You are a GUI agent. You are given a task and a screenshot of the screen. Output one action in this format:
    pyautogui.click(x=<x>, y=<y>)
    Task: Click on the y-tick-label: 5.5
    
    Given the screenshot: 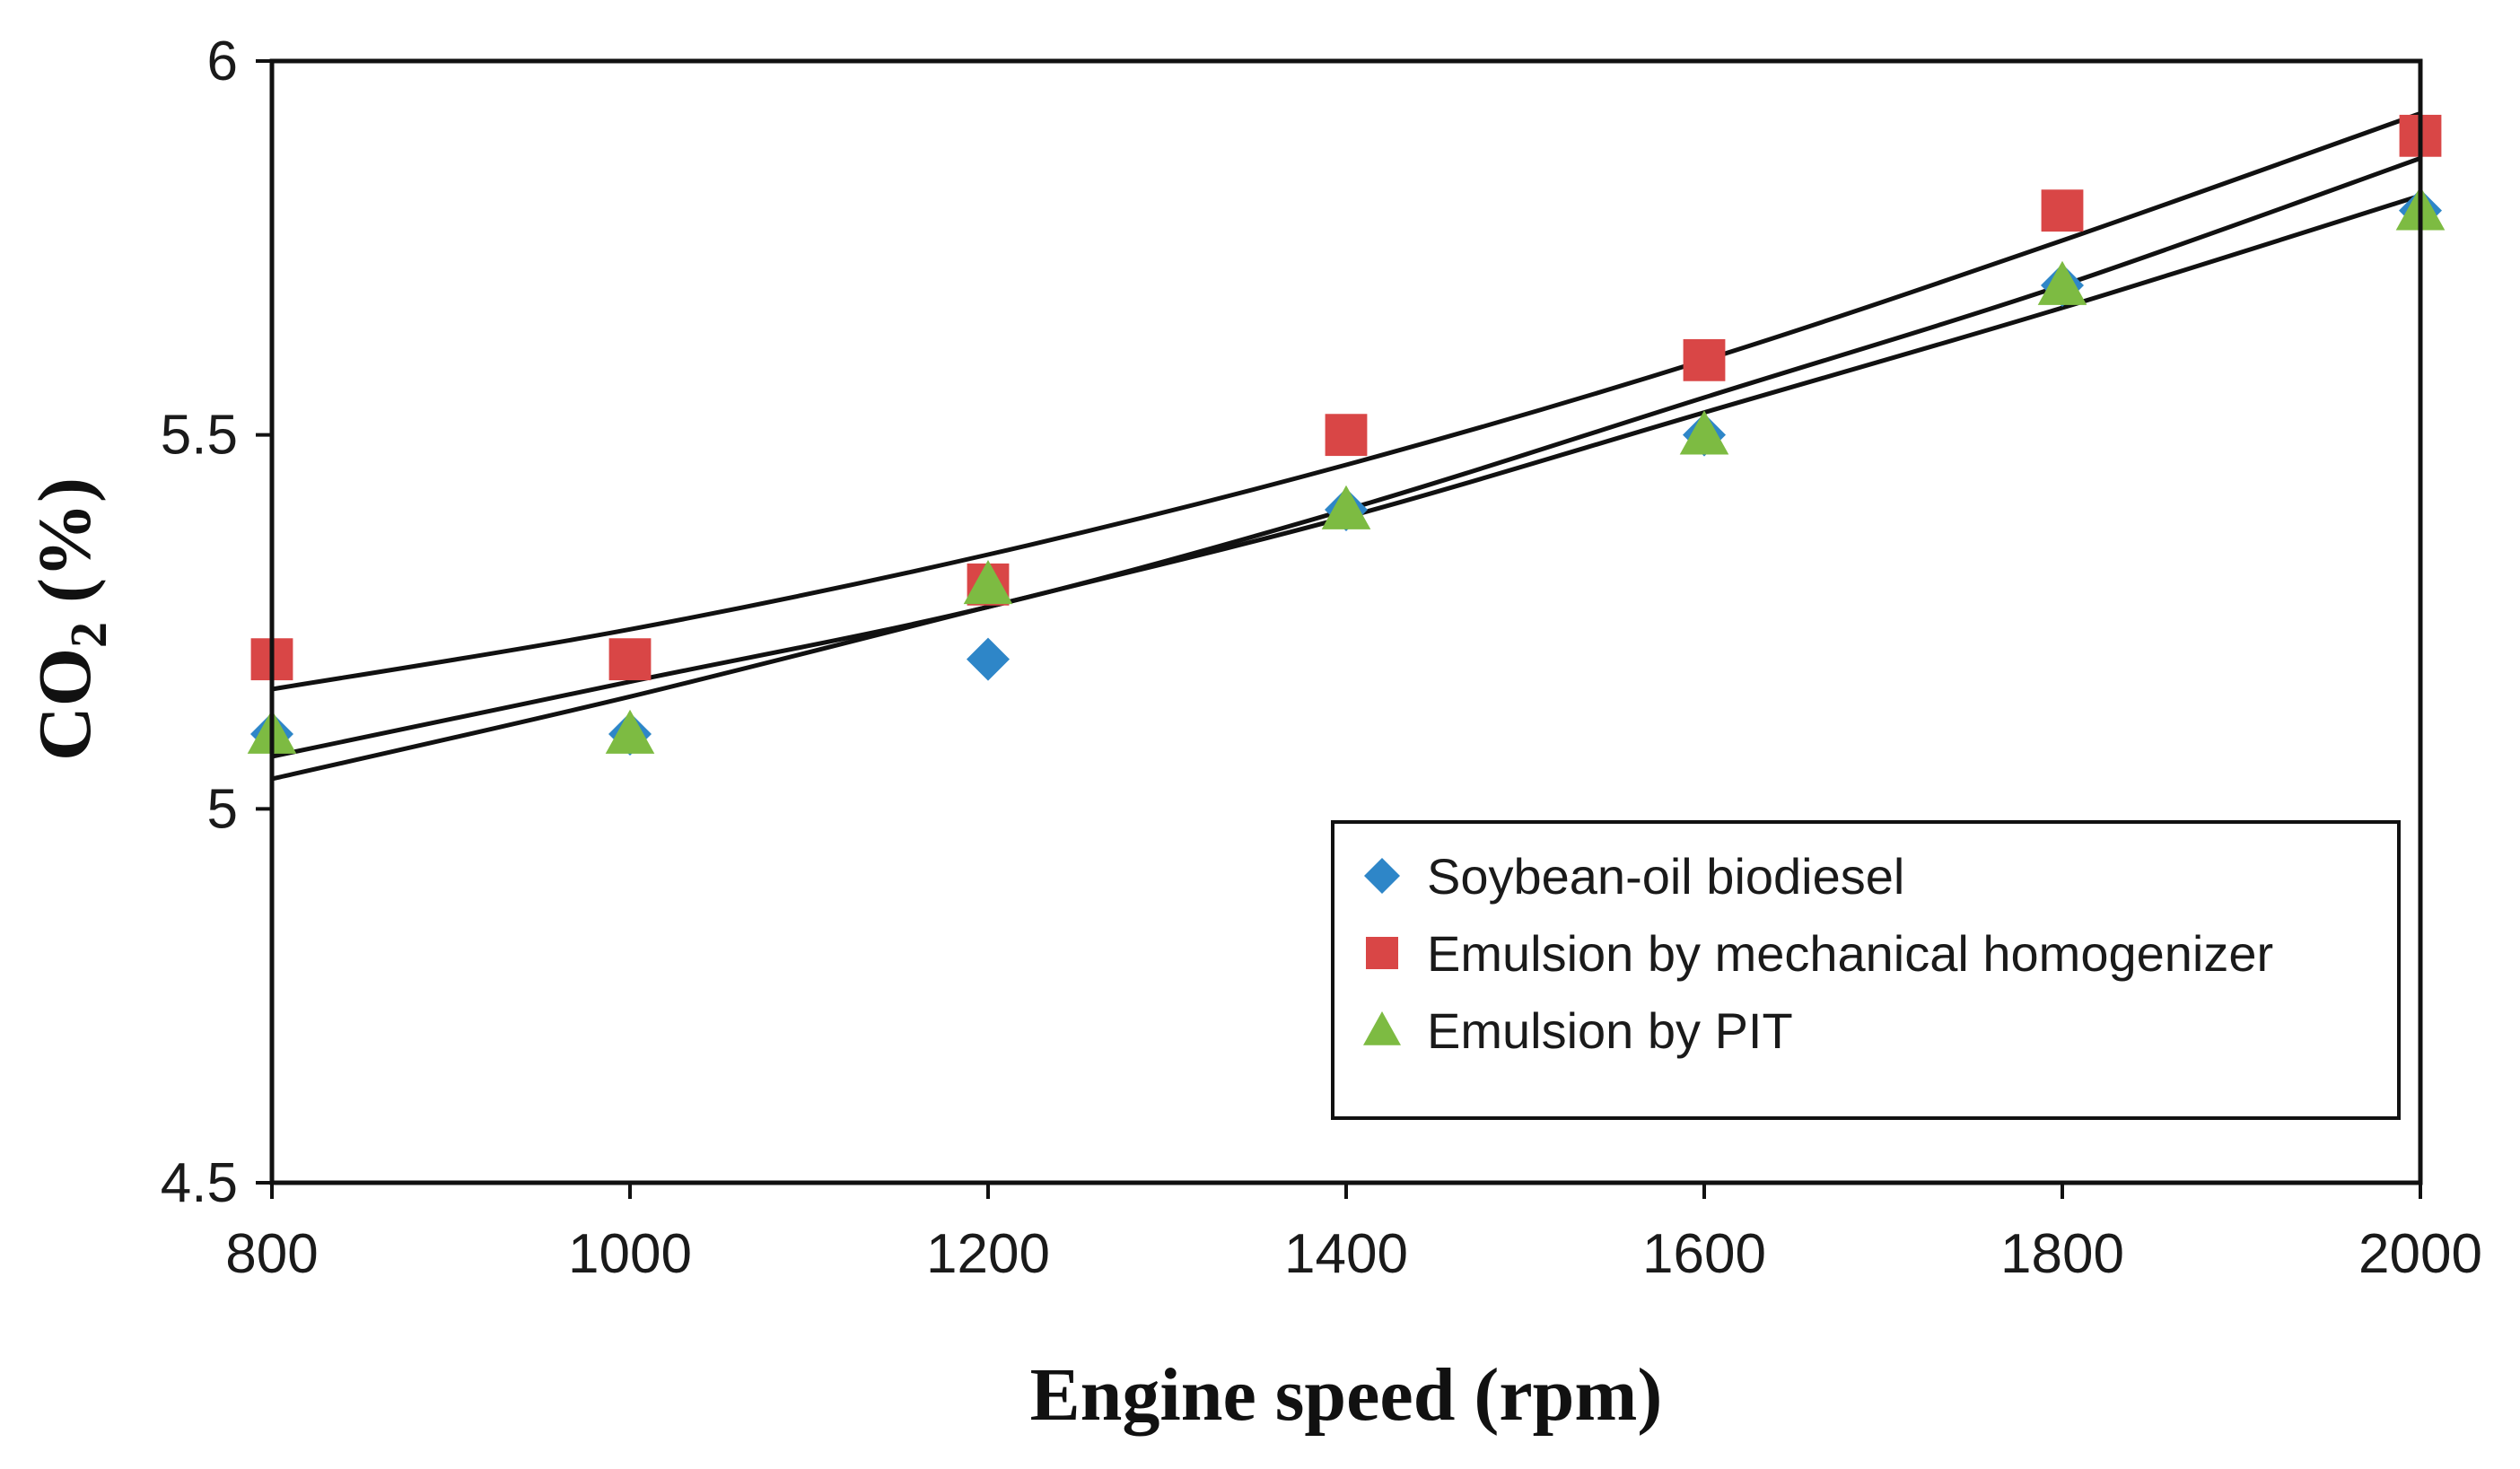 What is the action you would take?
    pyautogui.click(x=200, y=436)
    